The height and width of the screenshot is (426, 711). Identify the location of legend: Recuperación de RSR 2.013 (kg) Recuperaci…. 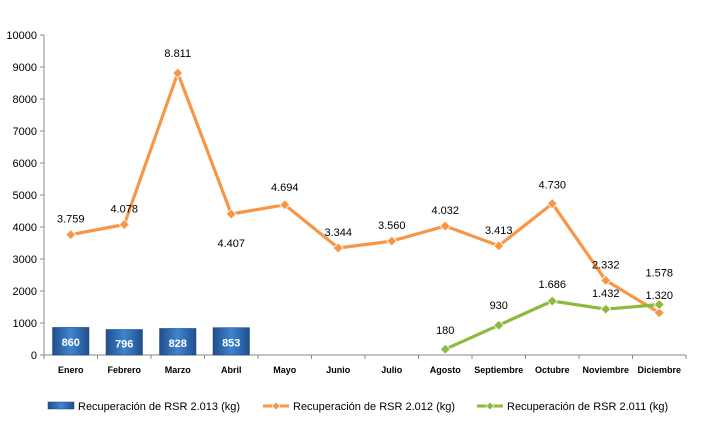
(357, 407).